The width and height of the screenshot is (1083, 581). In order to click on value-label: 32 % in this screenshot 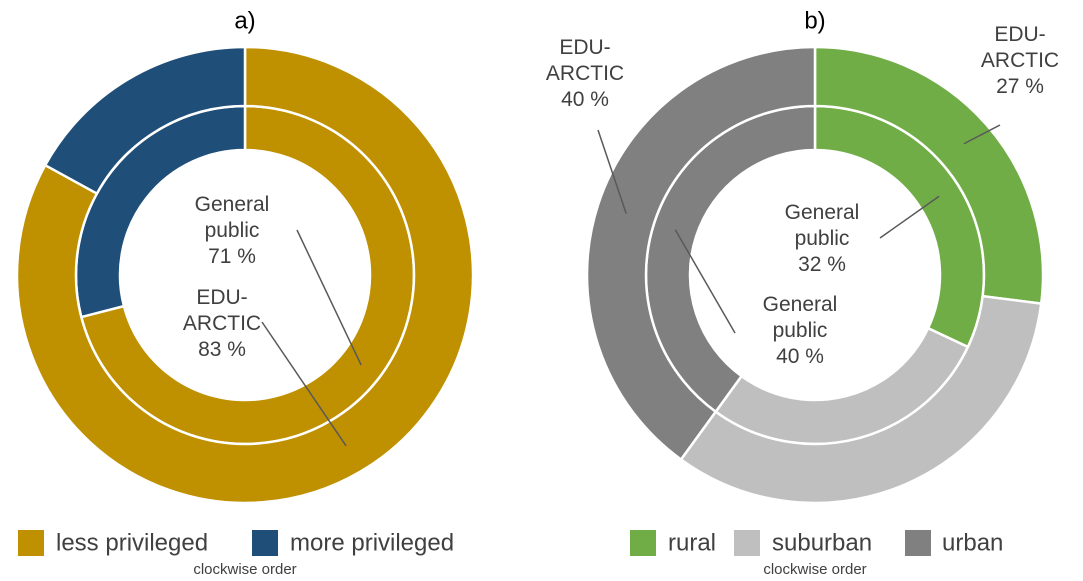, I will do `click(822, 264)`.